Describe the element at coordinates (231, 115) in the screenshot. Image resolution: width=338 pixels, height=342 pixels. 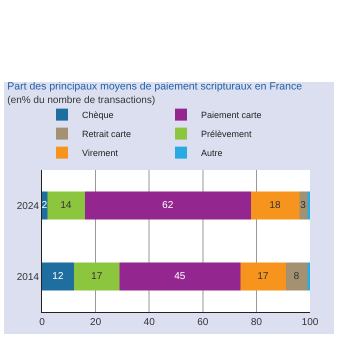
I see `legend-label: Paiement carte` at that location.